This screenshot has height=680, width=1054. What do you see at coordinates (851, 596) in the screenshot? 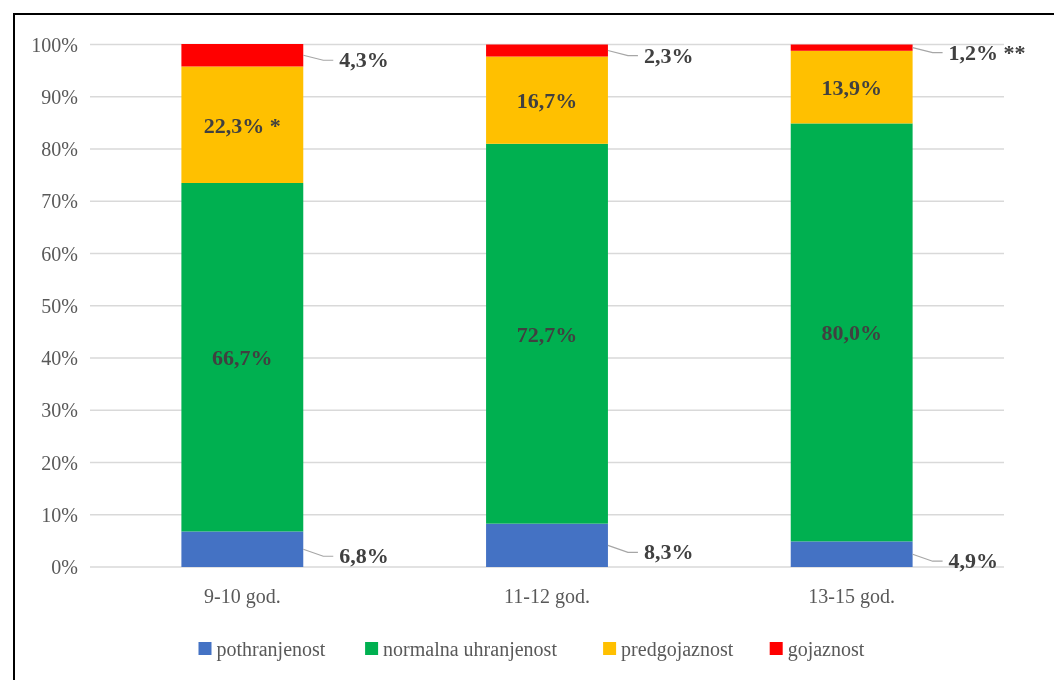
I see `x-tick-label: 13-15 god.` at bounding box center [851, 596].